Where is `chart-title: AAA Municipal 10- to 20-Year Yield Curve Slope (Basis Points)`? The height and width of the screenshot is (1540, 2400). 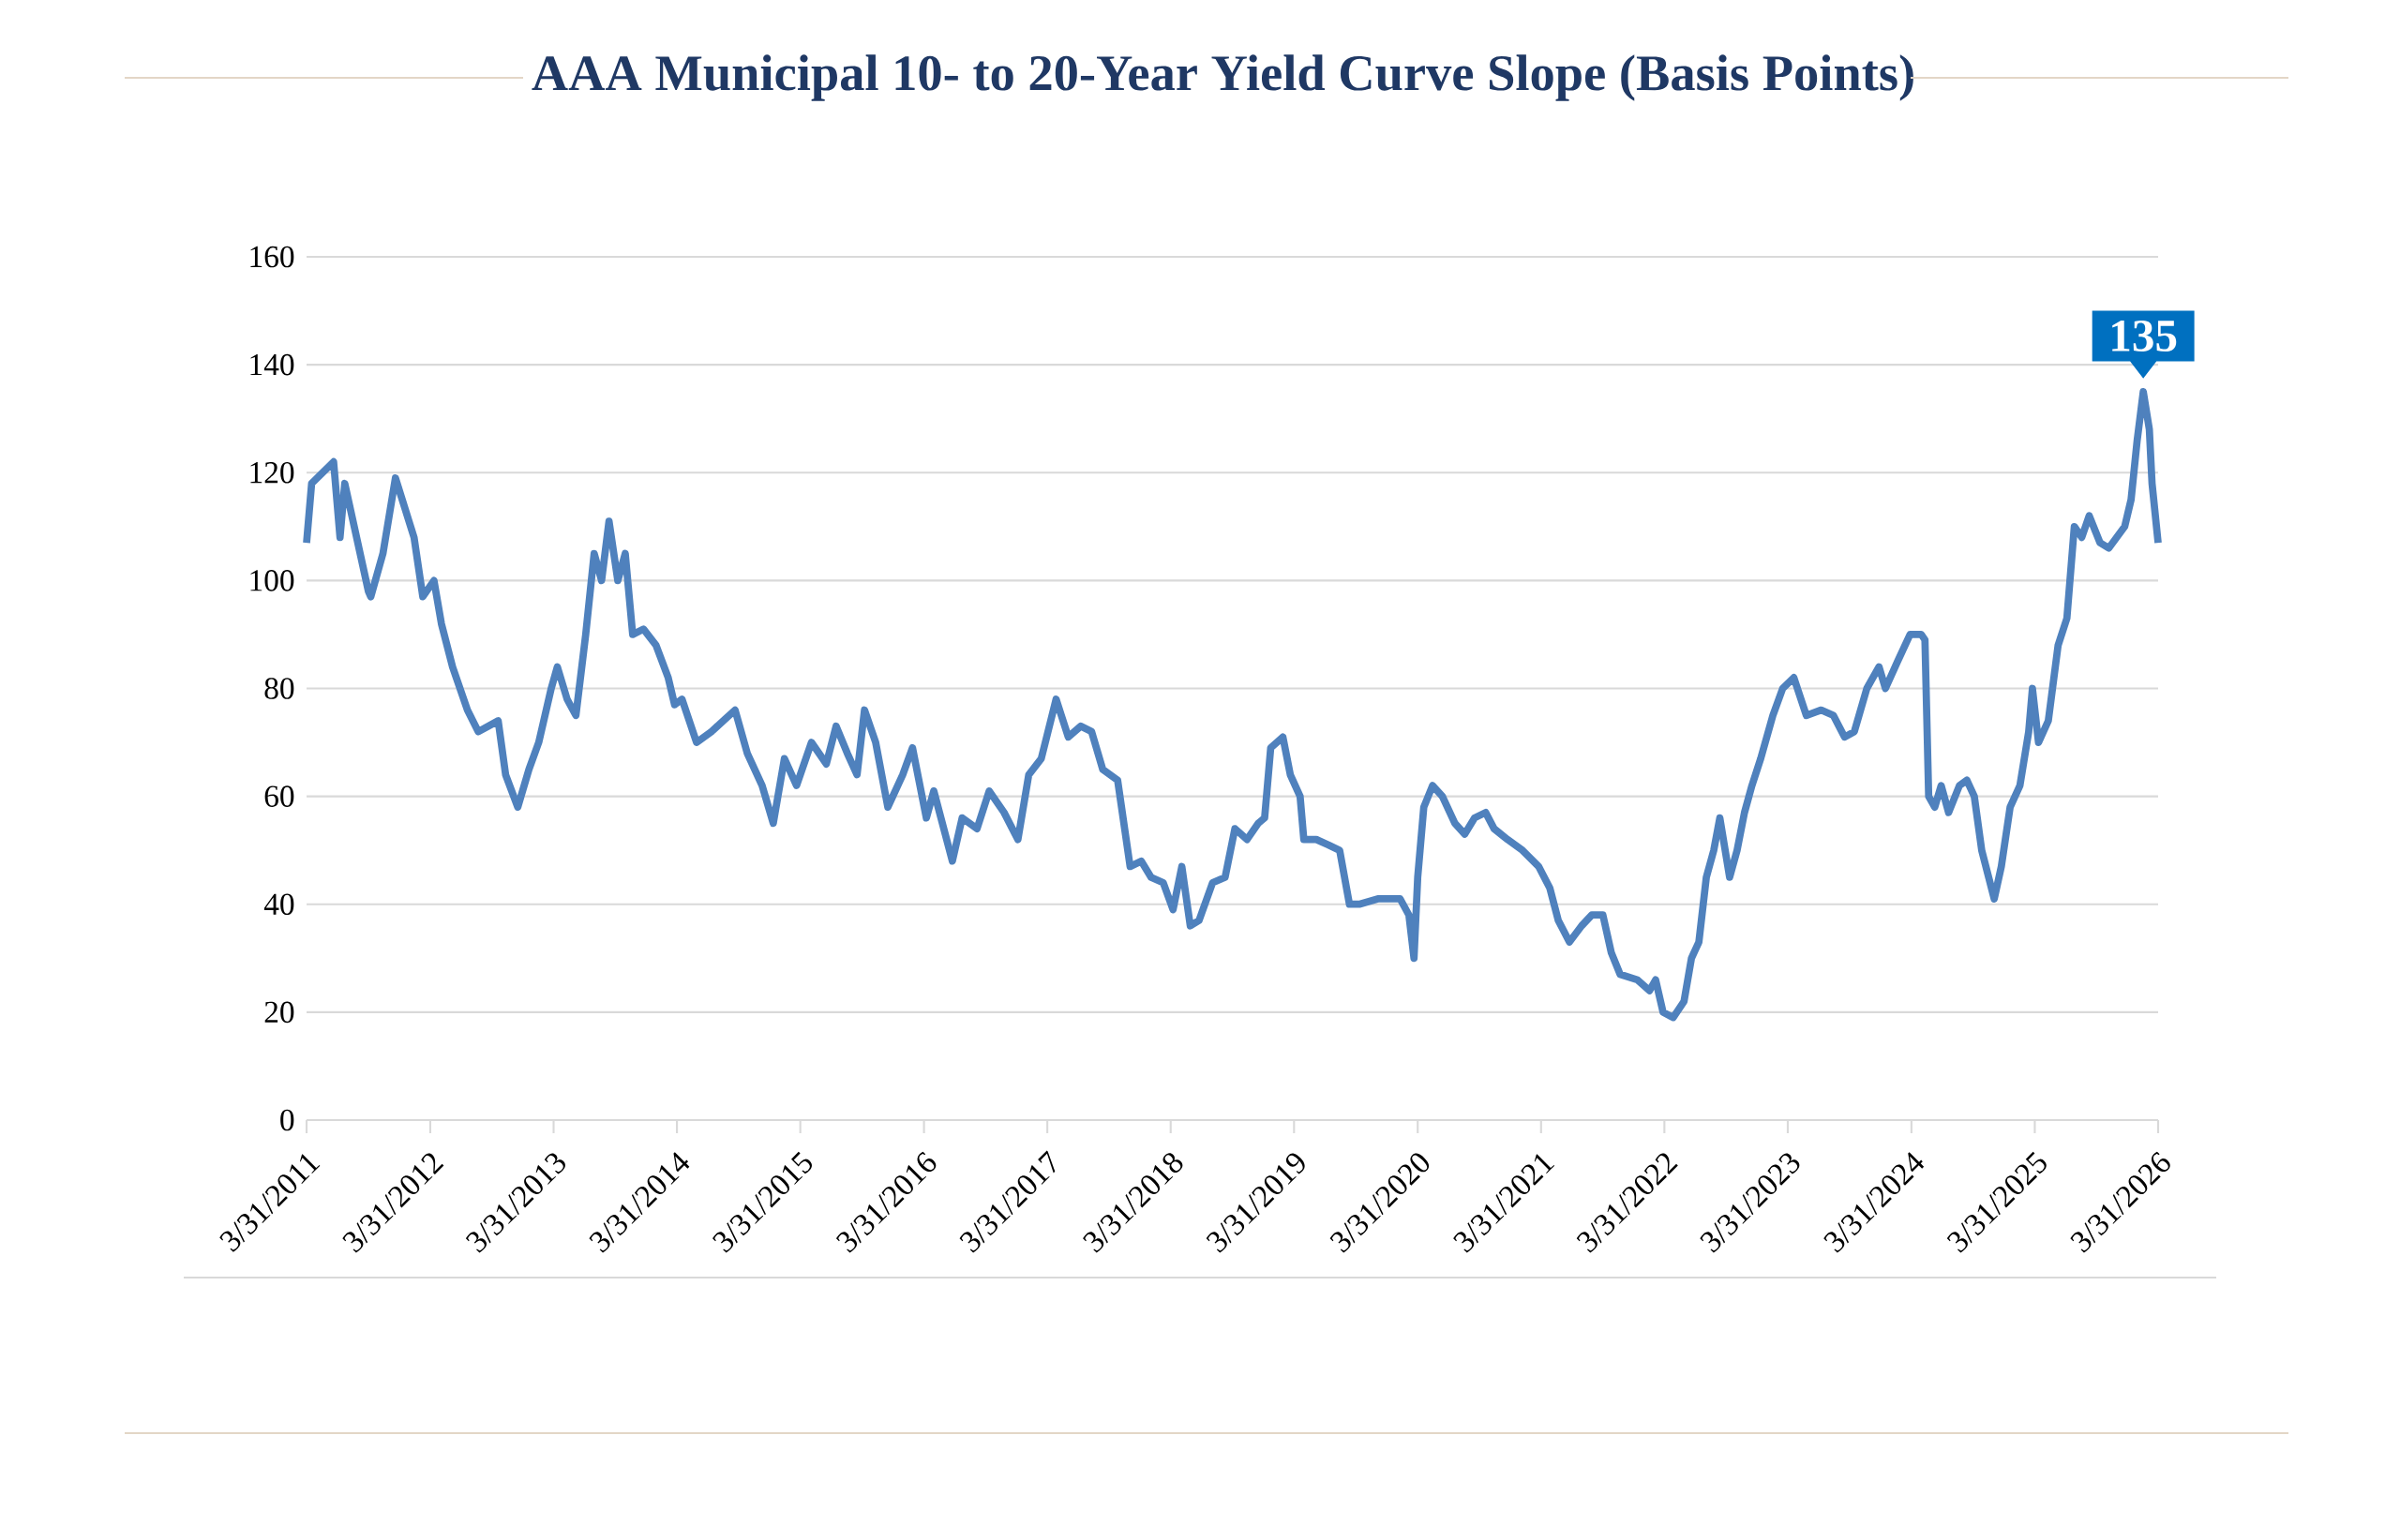 chart-title: AAA Municipal 10- to 20-Year Yield Curve Slope (Basis Points) is located at coordinates (1222, 78).